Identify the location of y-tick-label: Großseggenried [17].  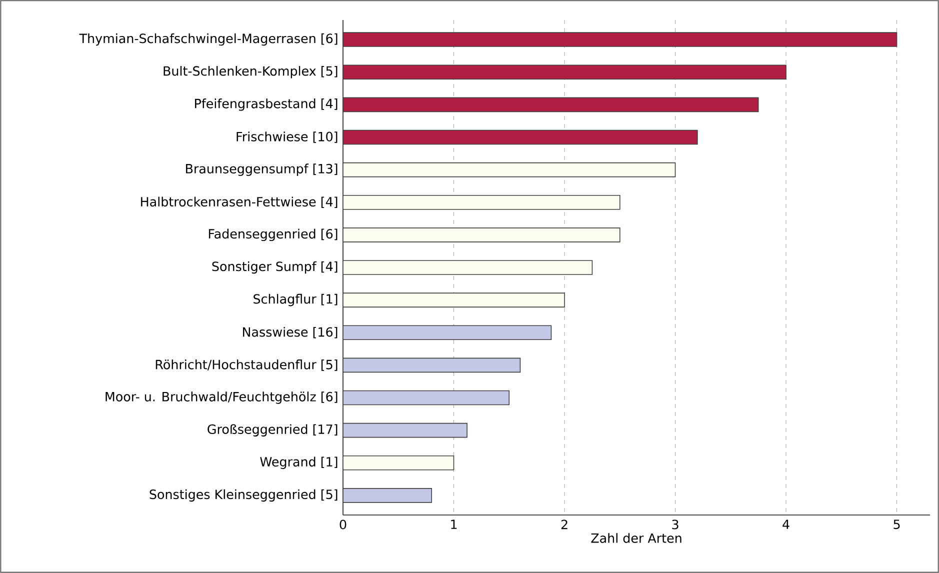
(273, 430).